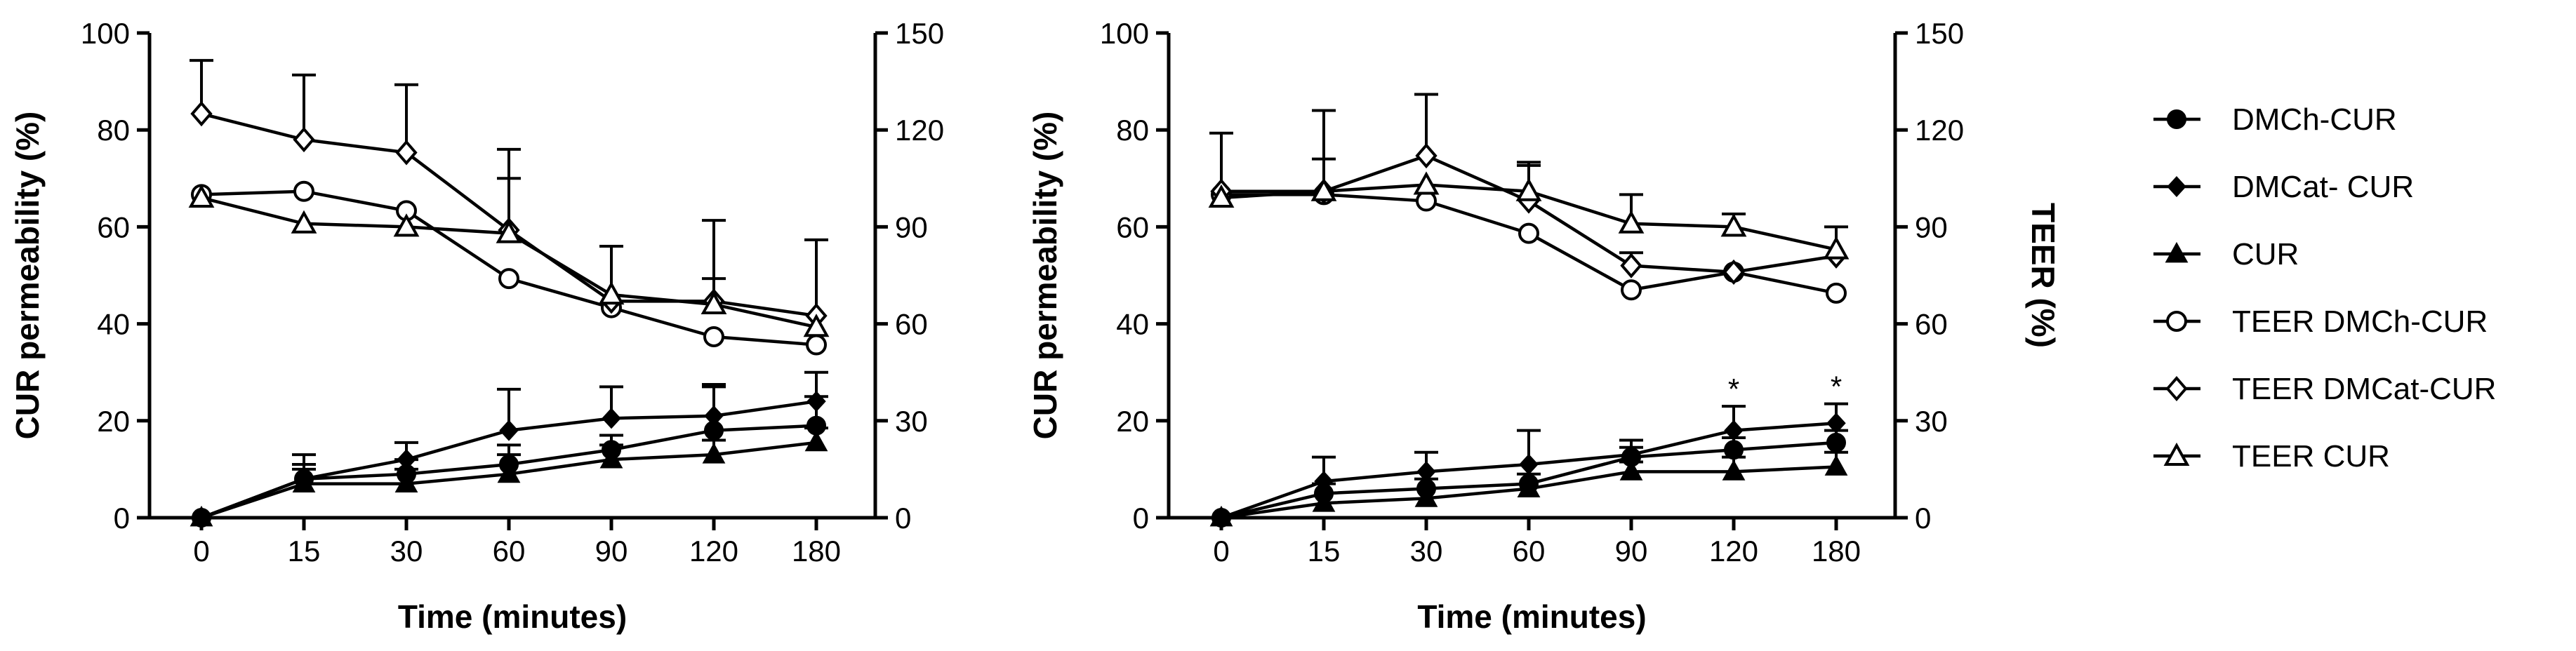 This screenshot has width=2576, height=651. I want to click on legend-item: DMCh-CUR, so click(2275, 119).